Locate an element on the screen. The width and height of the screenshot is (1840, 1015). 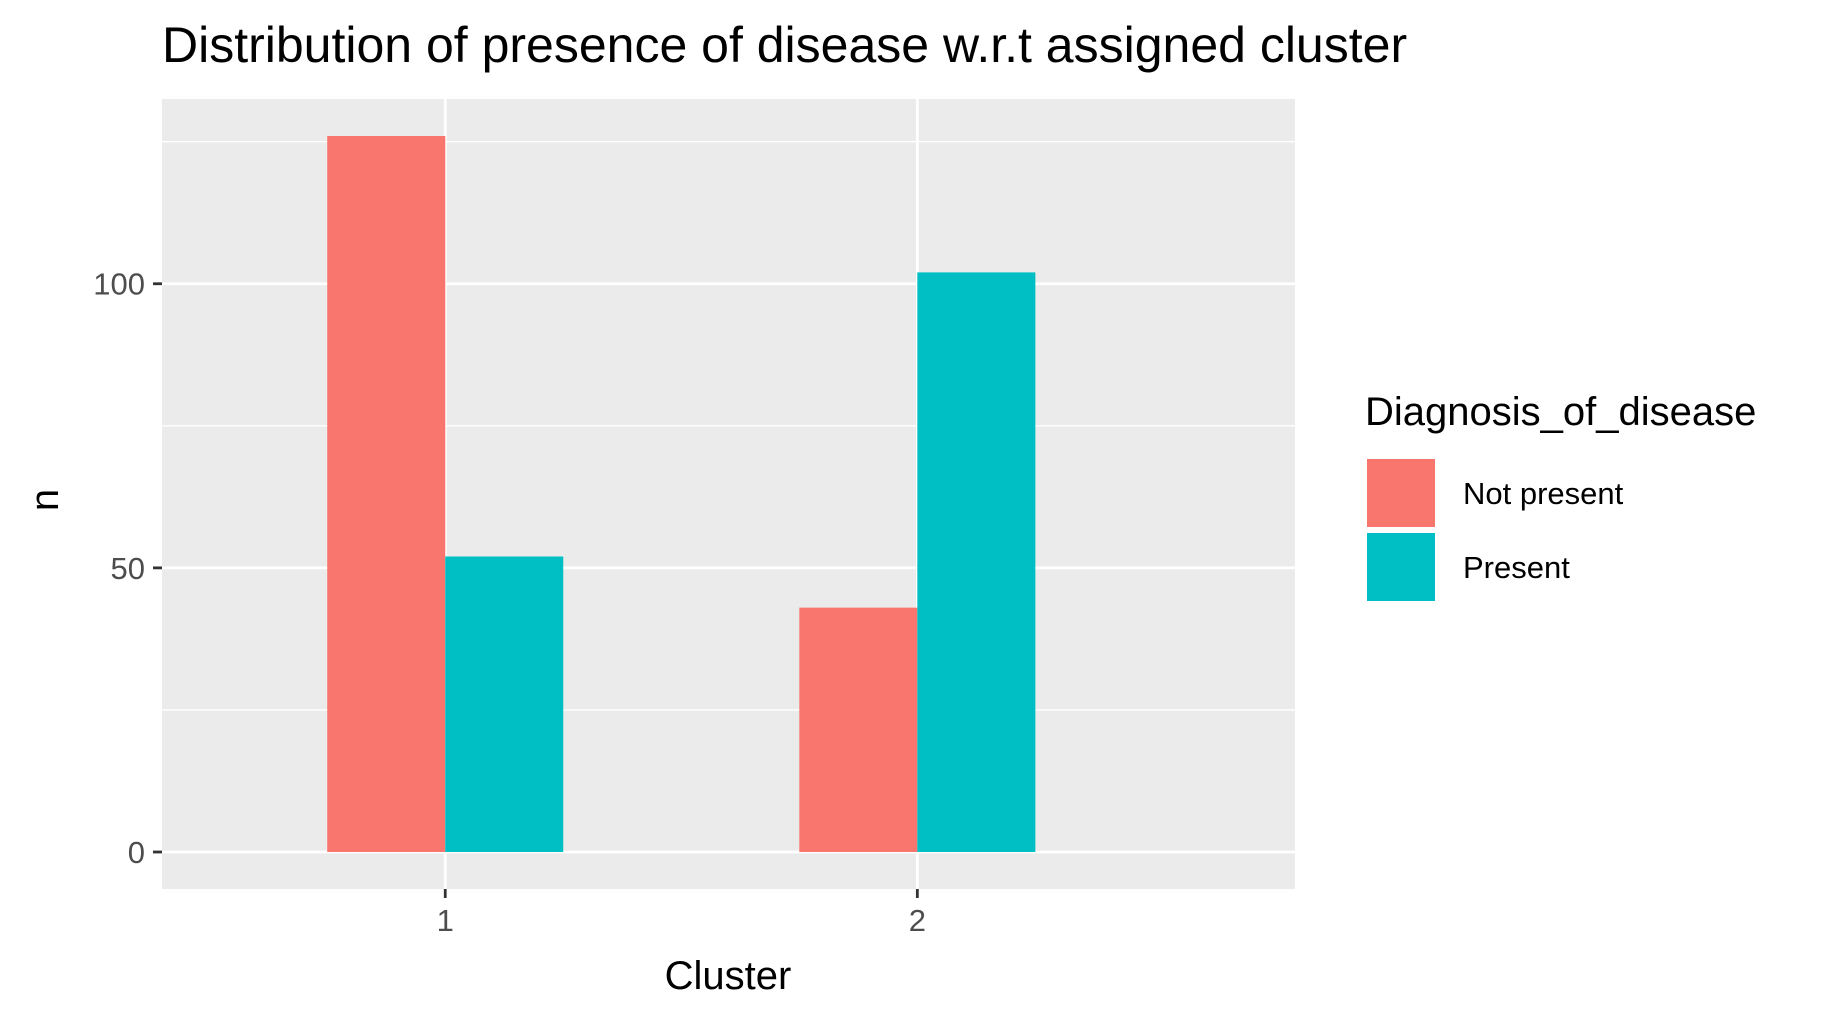
legend-label-present: Present is located at coordinates (1516, 567).